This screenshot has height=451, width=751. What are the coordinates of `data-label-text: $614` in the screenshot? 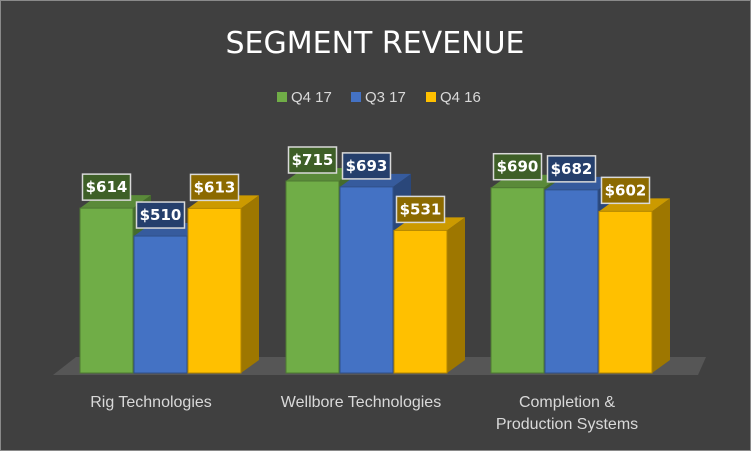 It's located at (107, 187).